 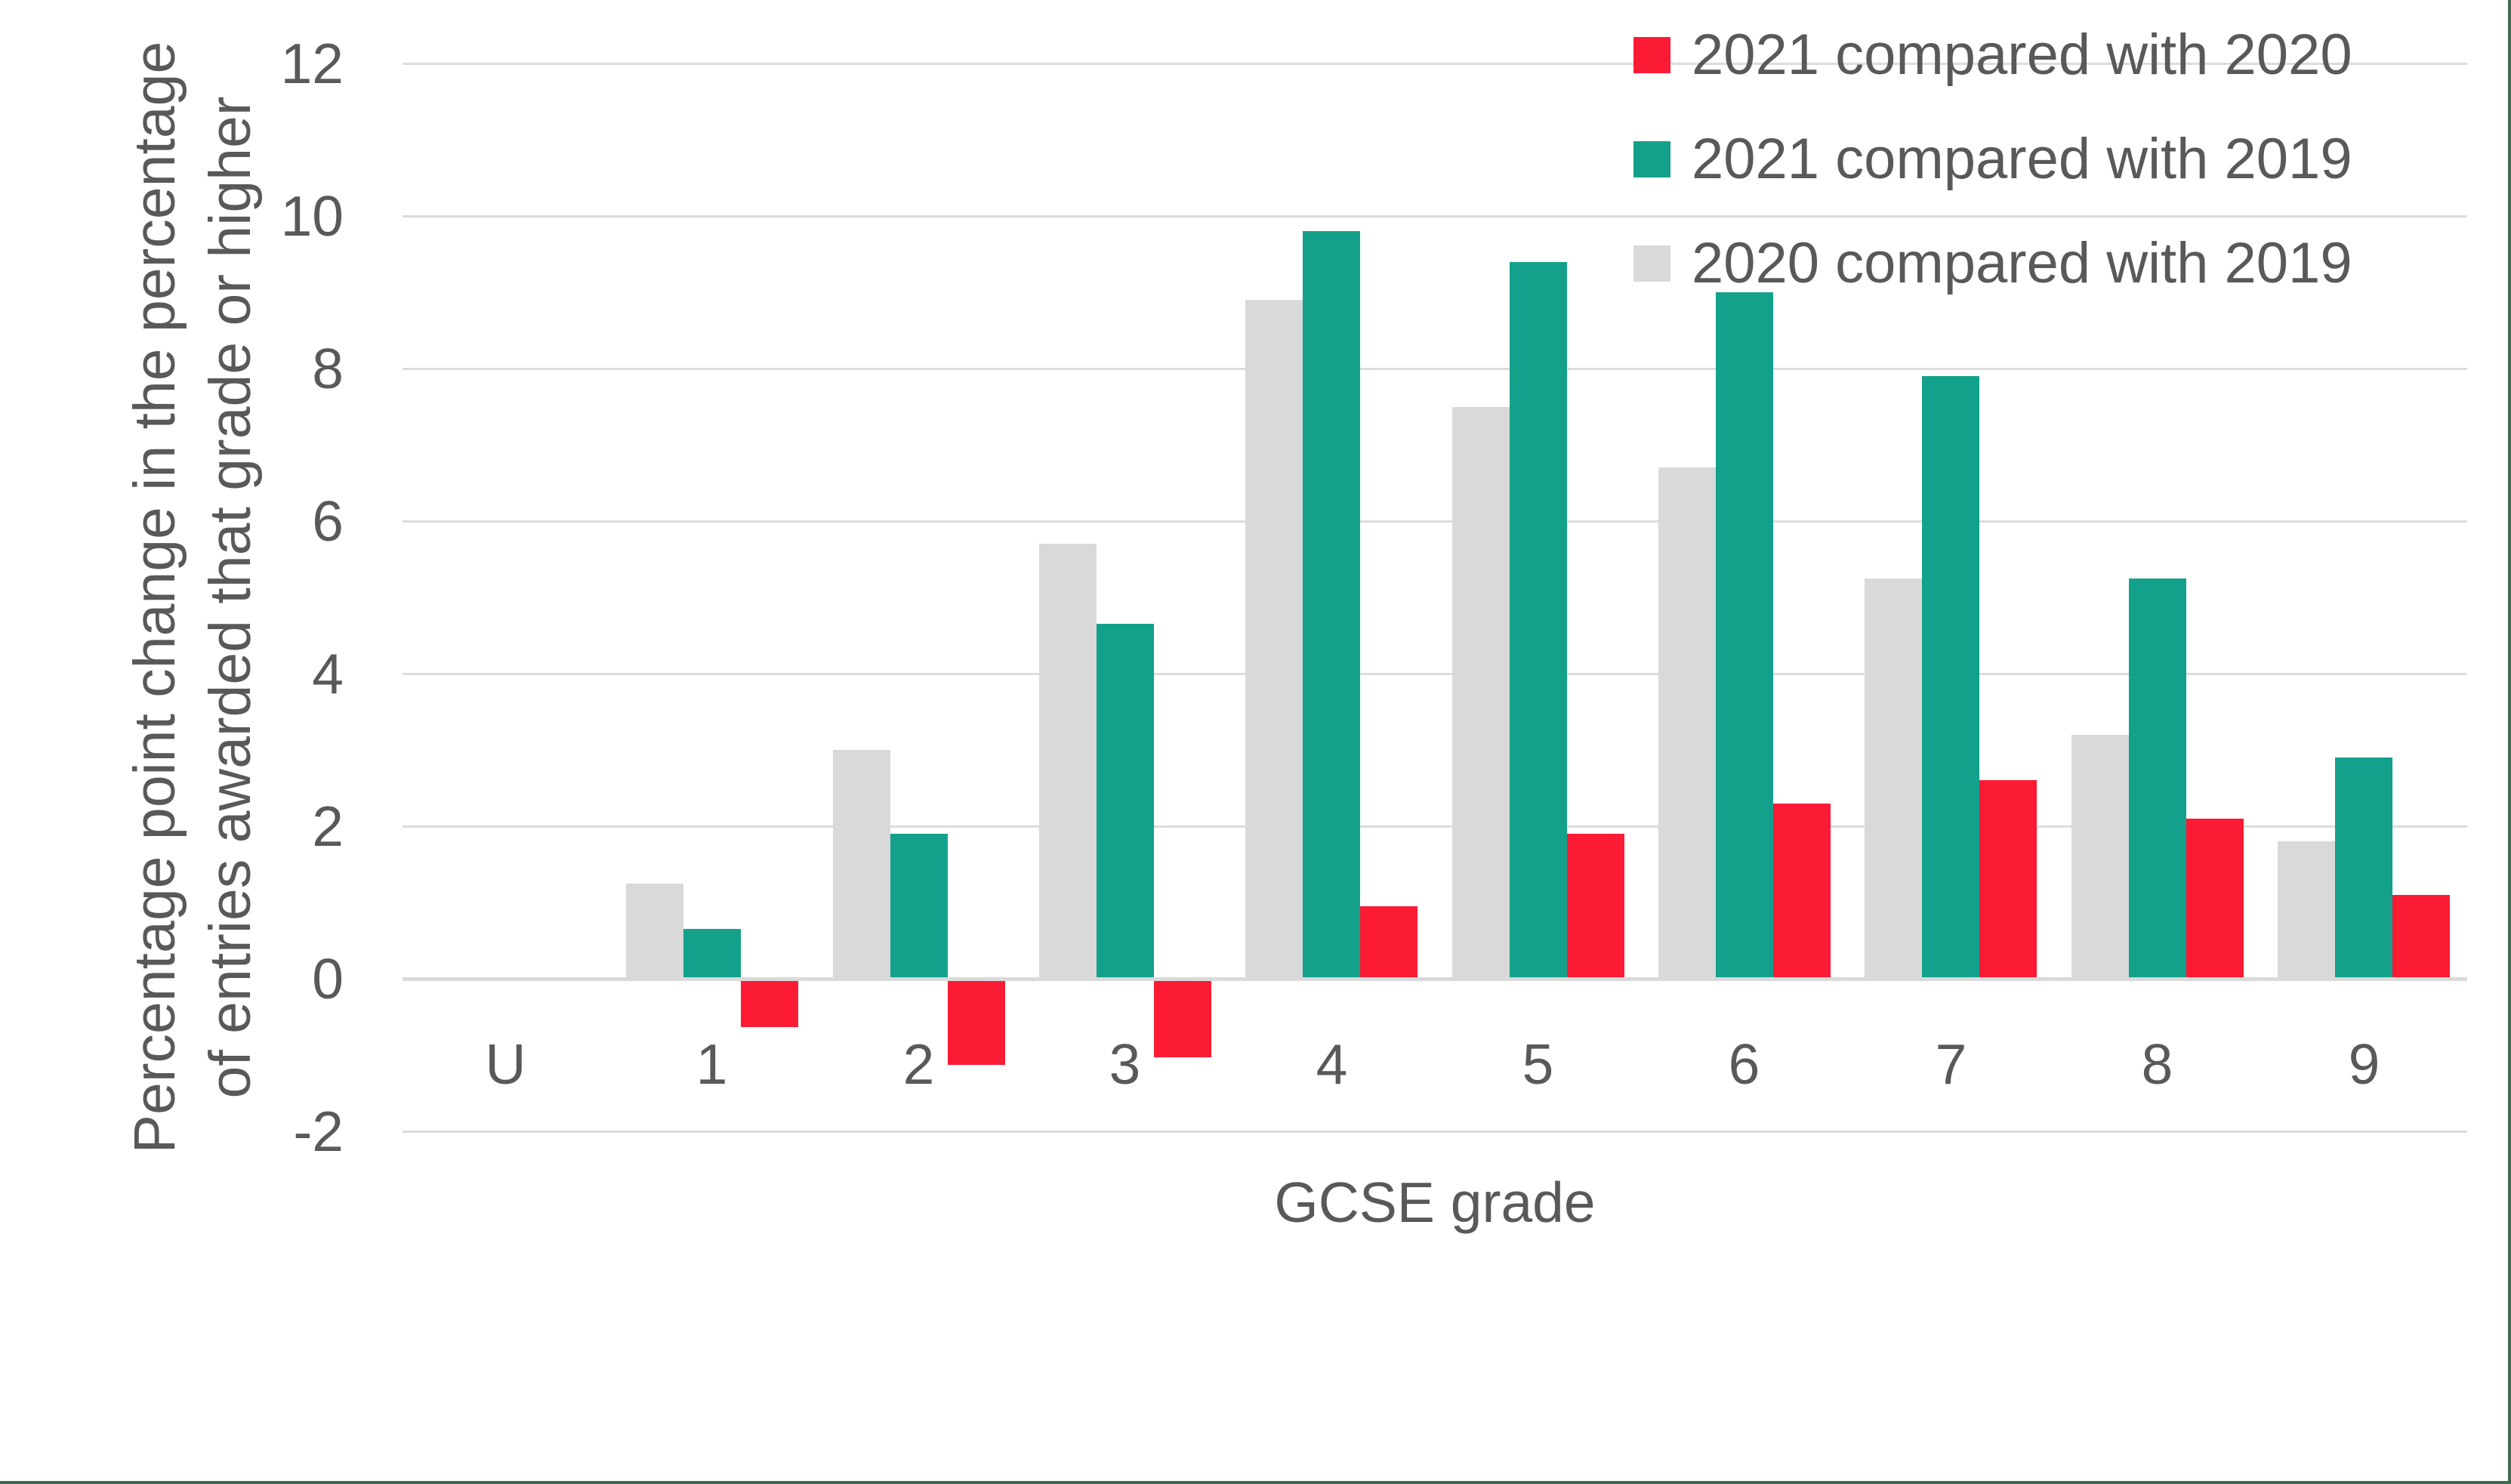 What do you see at coordinates (328, 368) in the screenshot?
I see `y-tick-label: 8` at bounding box center [328, 368].